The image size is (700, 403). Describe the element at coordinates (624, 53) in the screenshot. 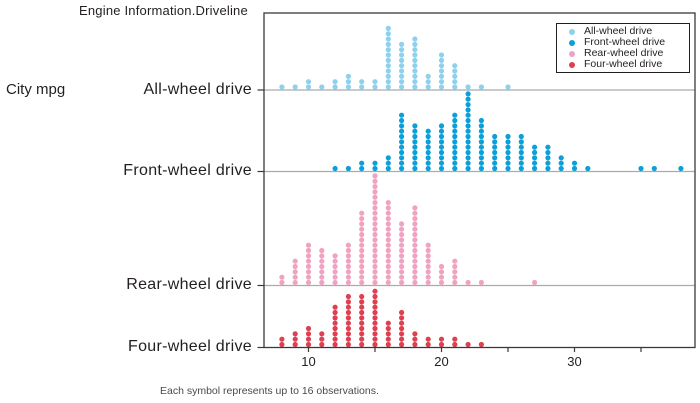

I see `legend-item-label: Rear-wheel drive` at that location.